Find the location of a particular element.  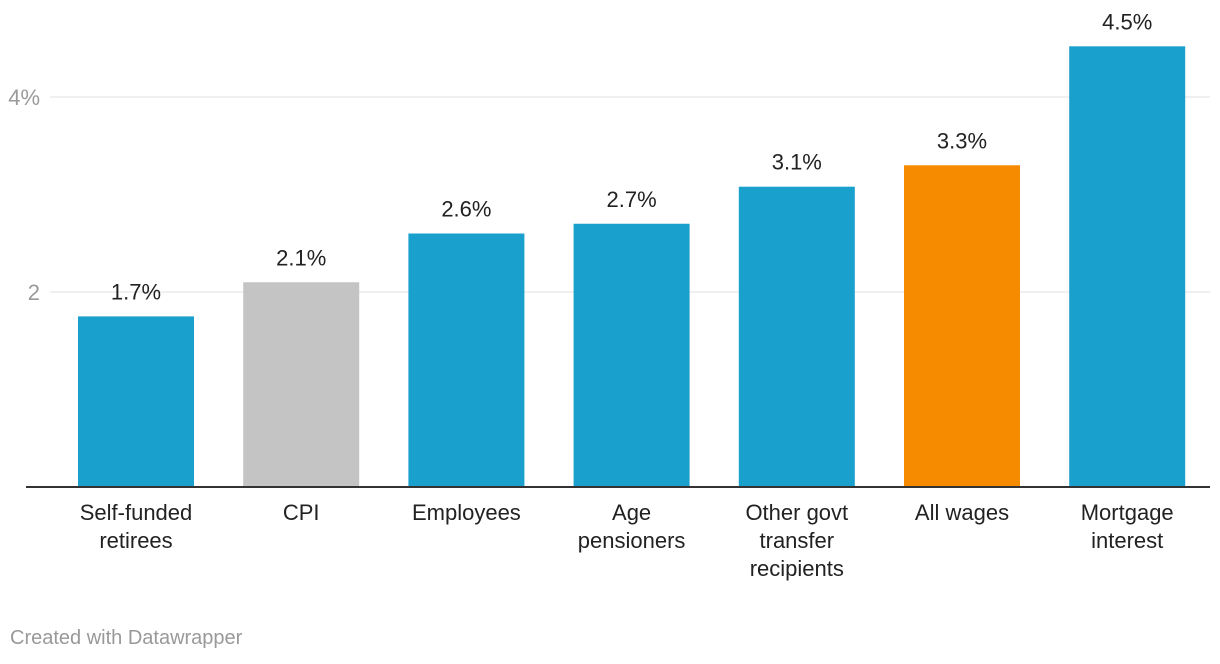

category-label-line: transfer is located at coordinates (797, 540).